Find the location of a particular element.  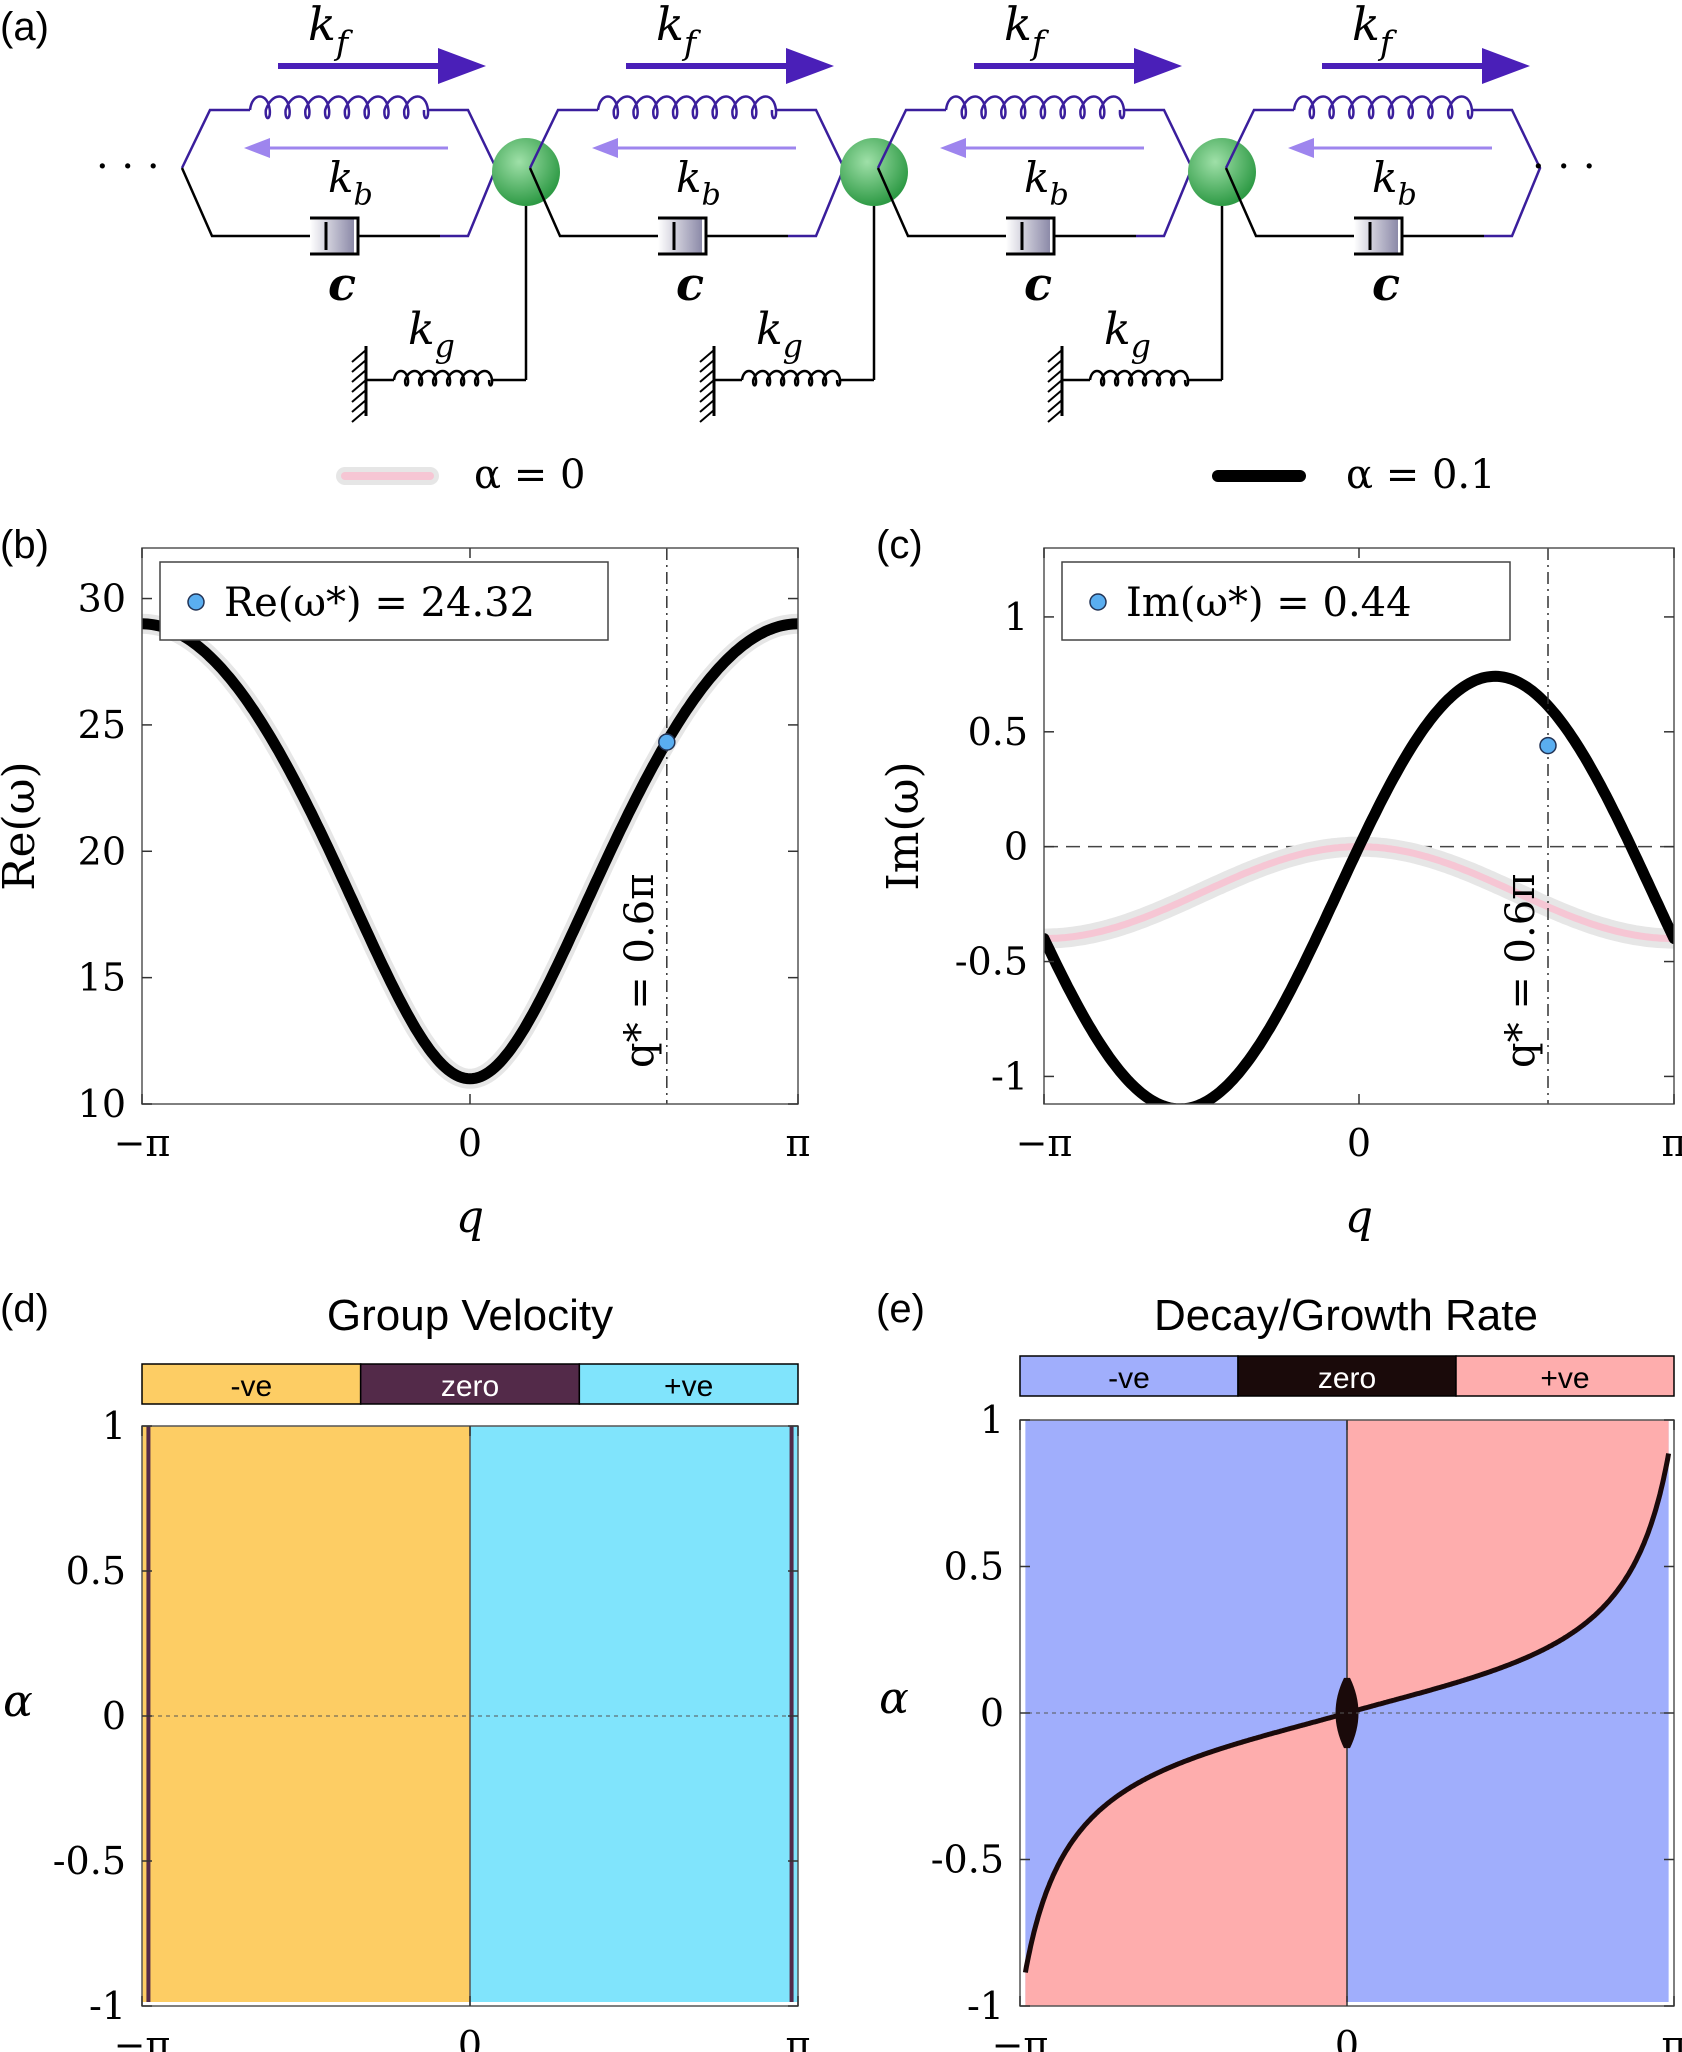

chart-title: Decay/Growth Rate is located at coordinates (1346, 1315).